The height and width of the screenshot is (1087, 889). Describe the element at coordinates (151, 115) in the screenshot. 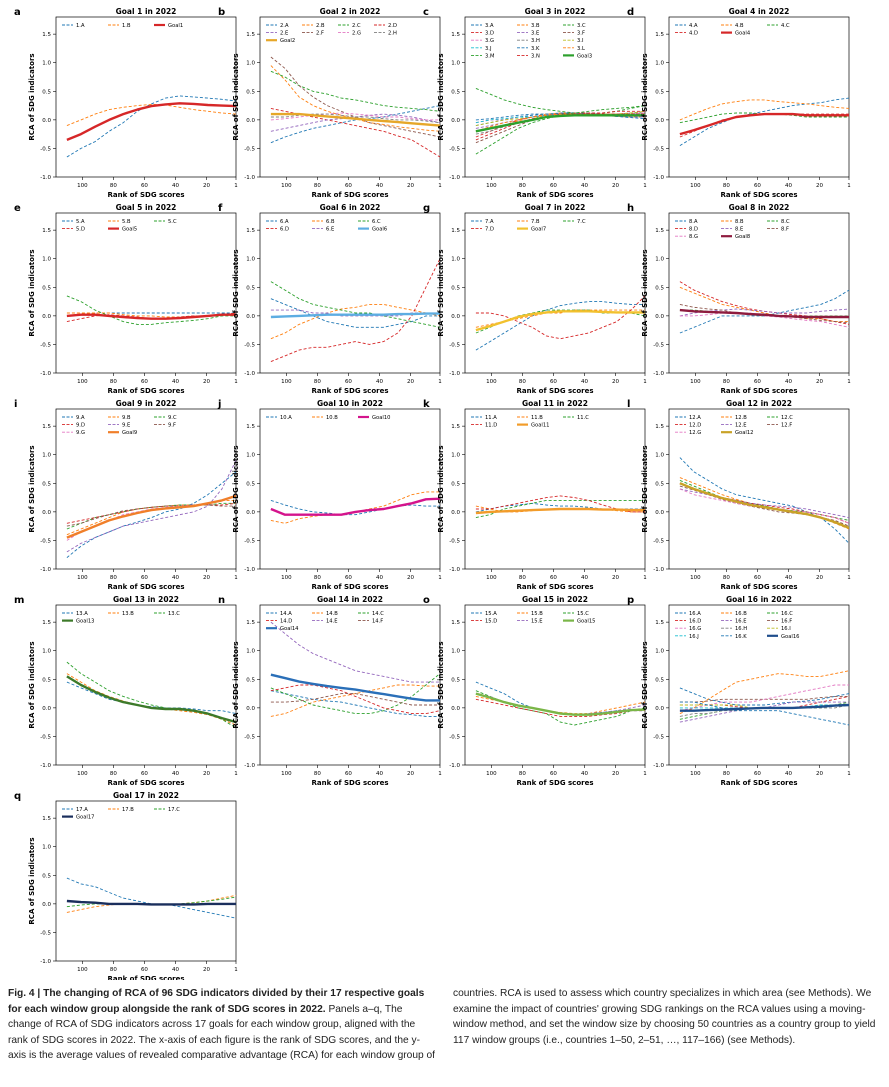

I see `series-line-1.B` at that location.